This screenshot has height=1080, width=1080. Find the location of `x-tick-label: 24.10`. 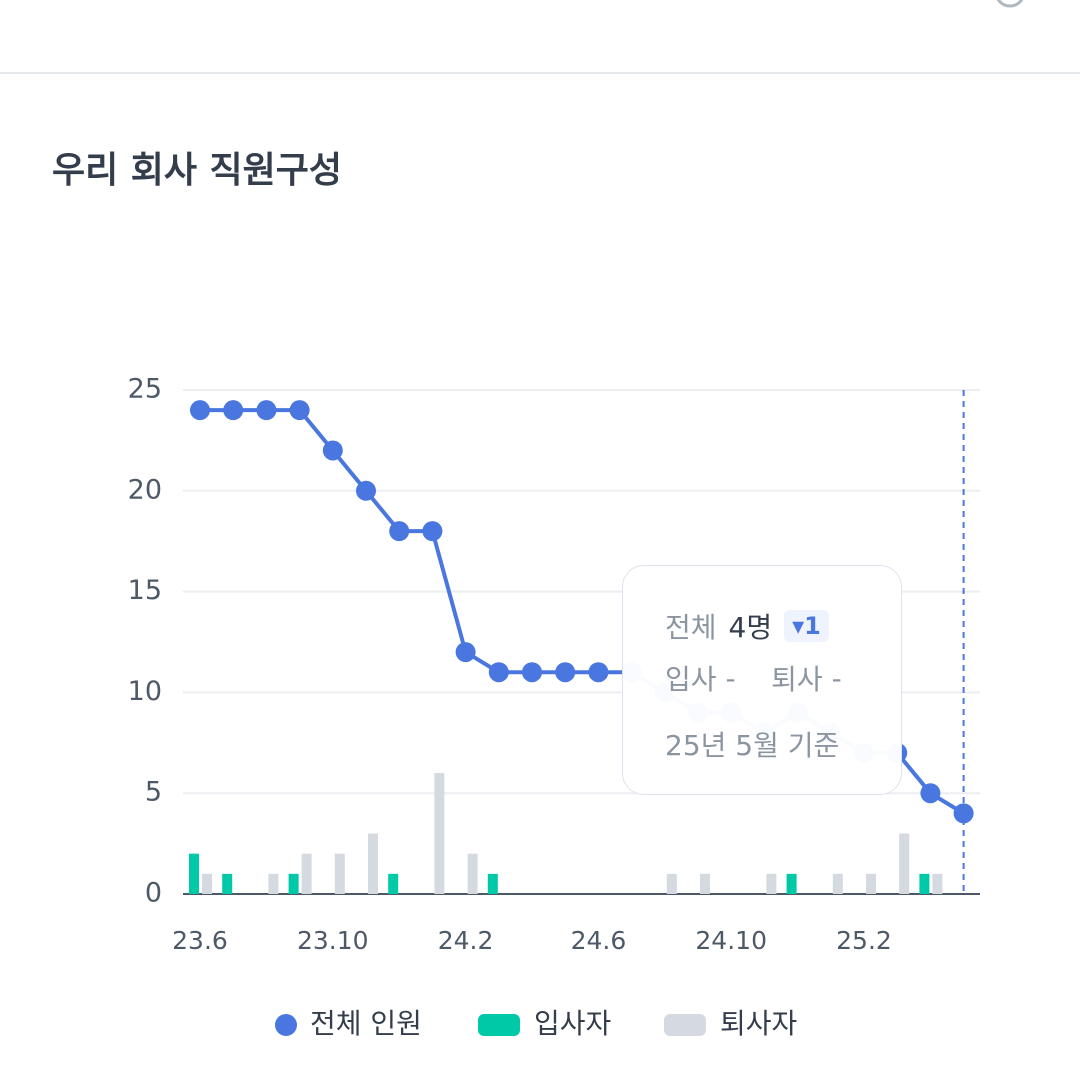

x-tick-label: 24.10 is located at coordinates (731, 940).